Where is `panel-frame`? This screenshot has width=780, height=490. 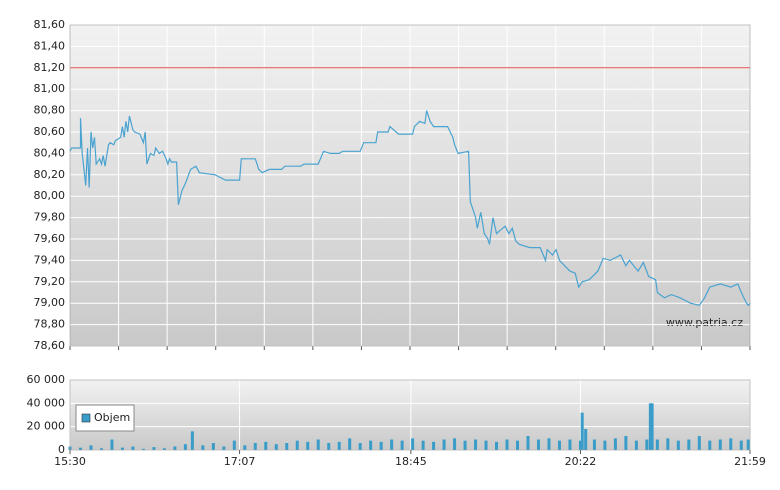 panel-frame is located at coordinates (410, 415).